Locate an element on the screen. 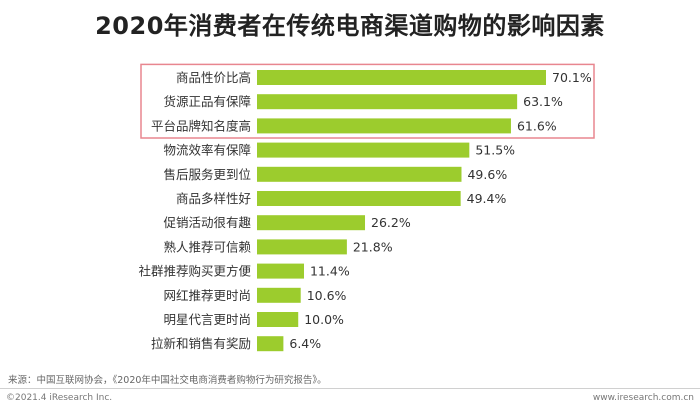 The image size is (700, 409). category-label: 平台品牌知名度高 is located at coordinates (201, 125).